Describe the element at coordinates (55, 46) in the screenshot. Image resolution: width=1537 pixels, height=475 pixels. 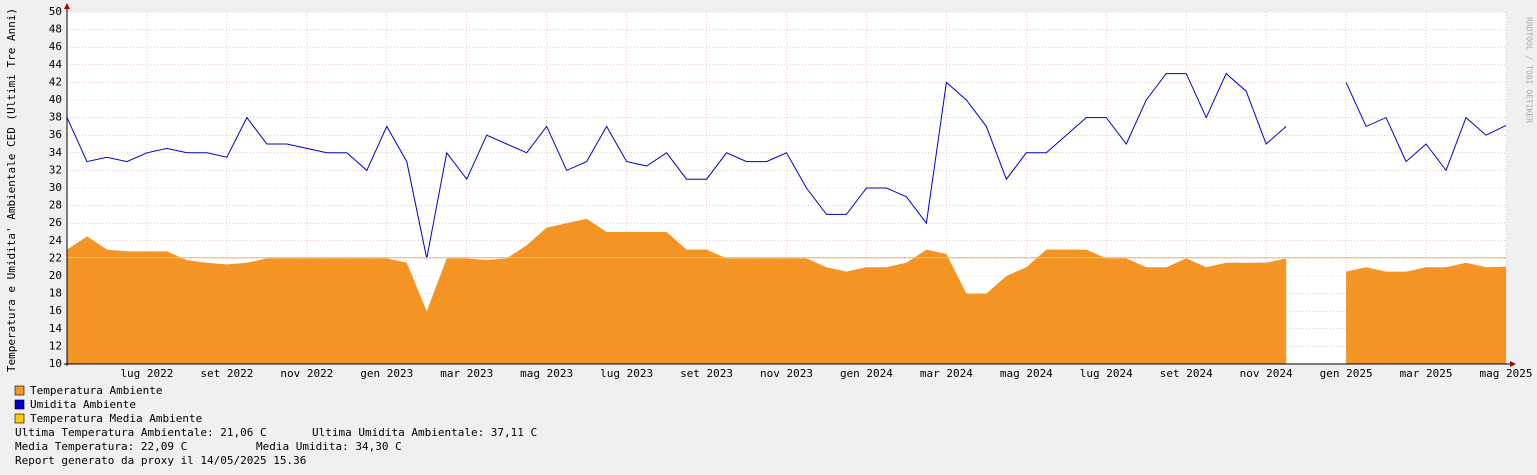
I see `y-tick-label: 46` at that location.